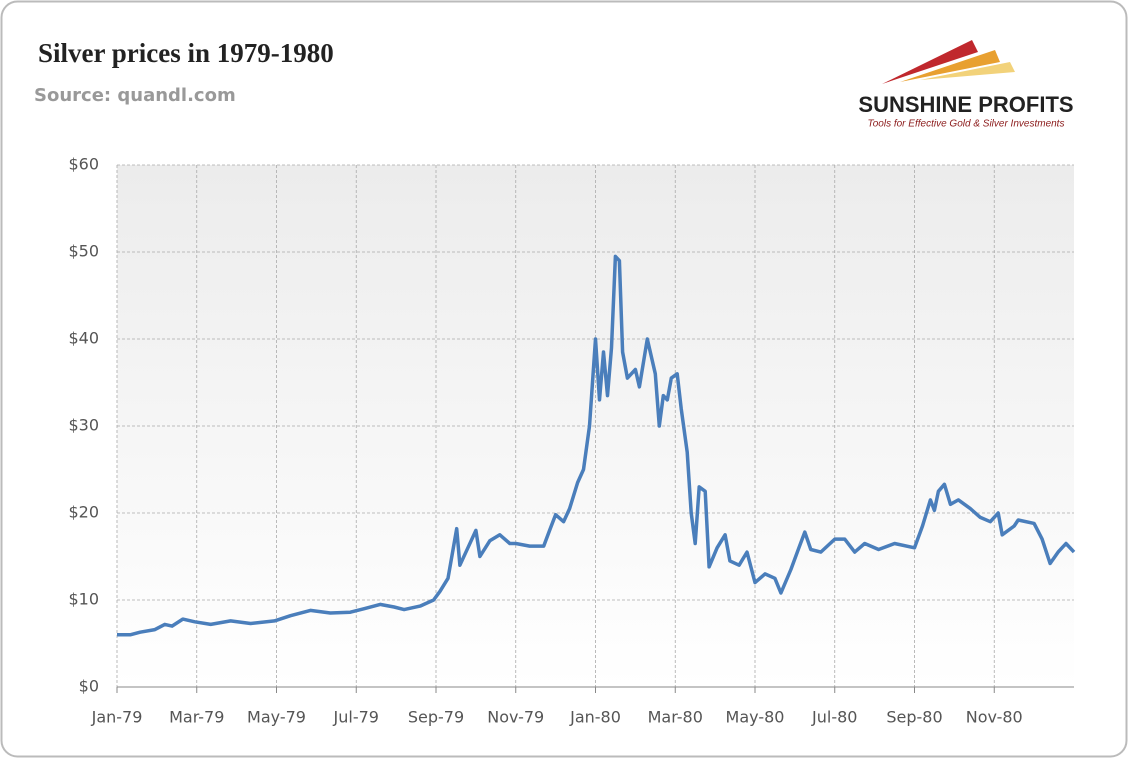 The height and width of the screenshot is (758, 1128). I want to click on y-tick-label: $30, so click(83, 425).